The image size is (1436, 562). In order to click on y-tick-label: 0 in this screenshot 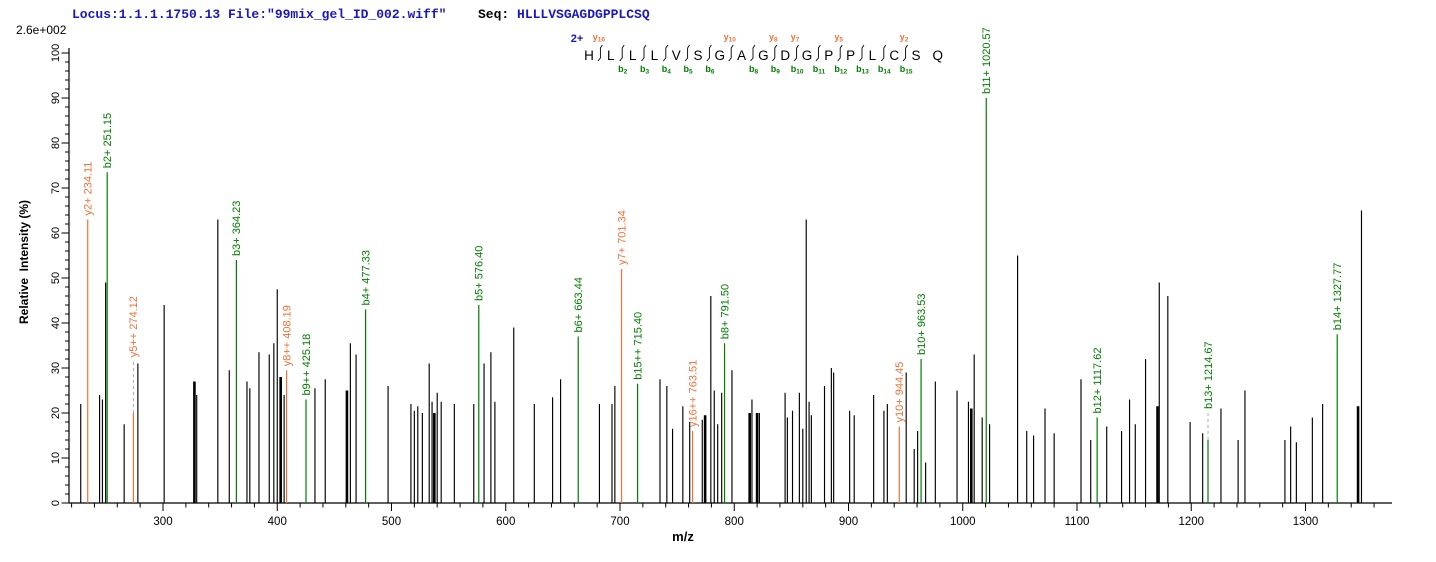, I will do `click(56, 503)`.